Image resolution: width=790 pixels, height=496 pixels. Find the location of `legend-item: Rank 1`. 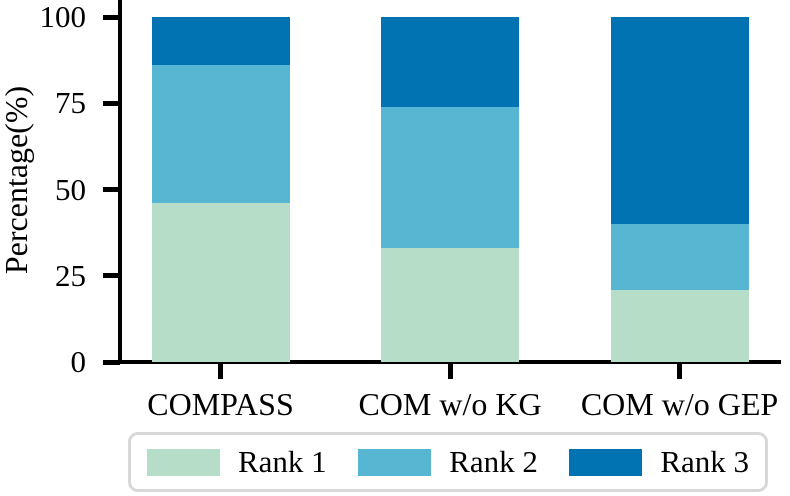

legend-item: Rank 1 is located at coordinates (237, 462).